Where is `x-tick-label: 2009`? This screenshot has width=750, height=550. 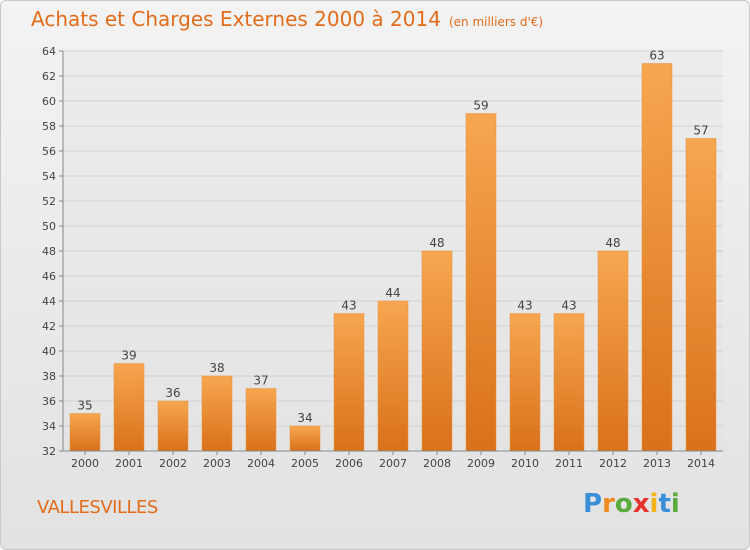
x-tick-label: 2009 is located at coordinates (481, 463).